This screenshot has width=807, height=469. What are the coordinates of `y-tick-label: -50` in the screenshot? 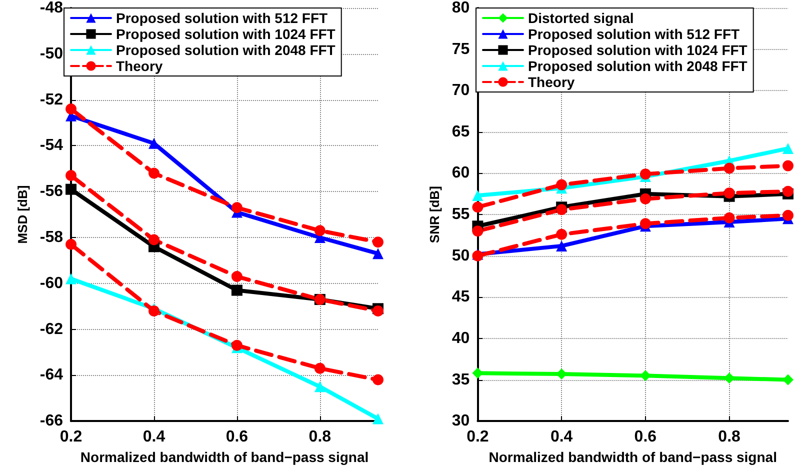 It's located at (52, 53).